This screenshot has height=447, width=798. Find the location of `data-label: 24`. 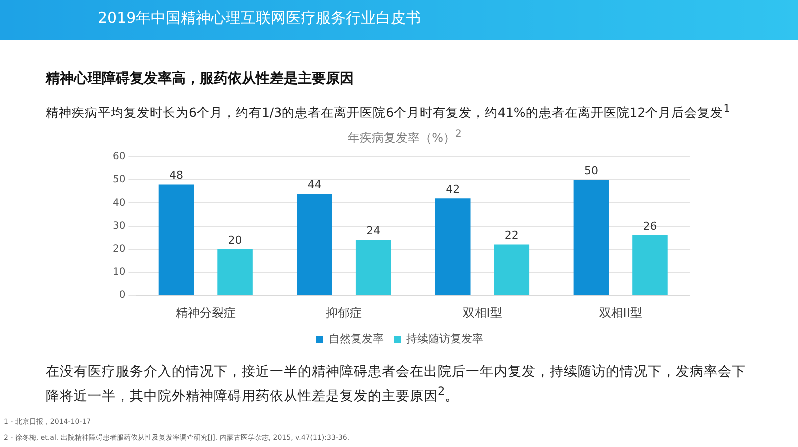

data-label: 24 is located at coordinates (373, 231).